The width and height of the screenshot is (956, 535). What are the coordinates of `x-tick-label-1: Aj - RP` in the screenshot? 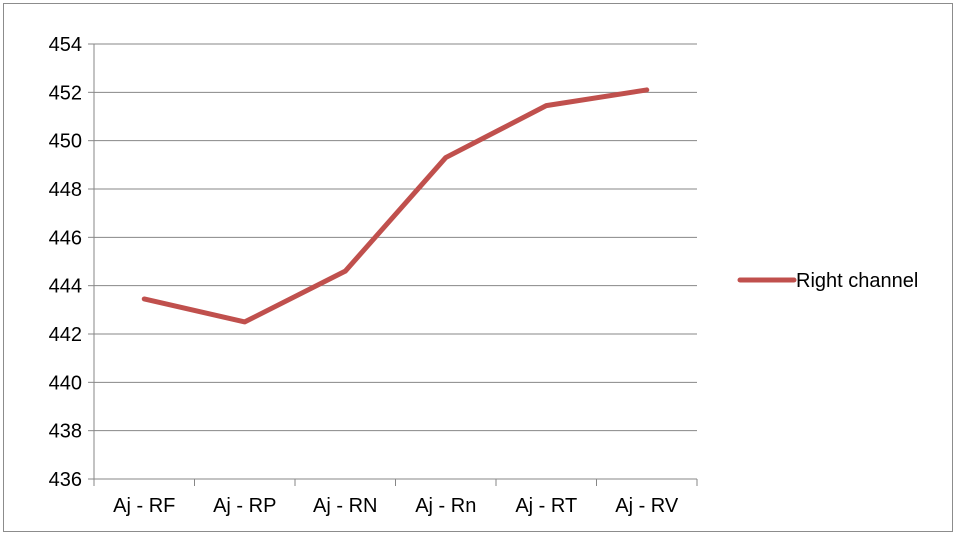 It's located at (244, 506).